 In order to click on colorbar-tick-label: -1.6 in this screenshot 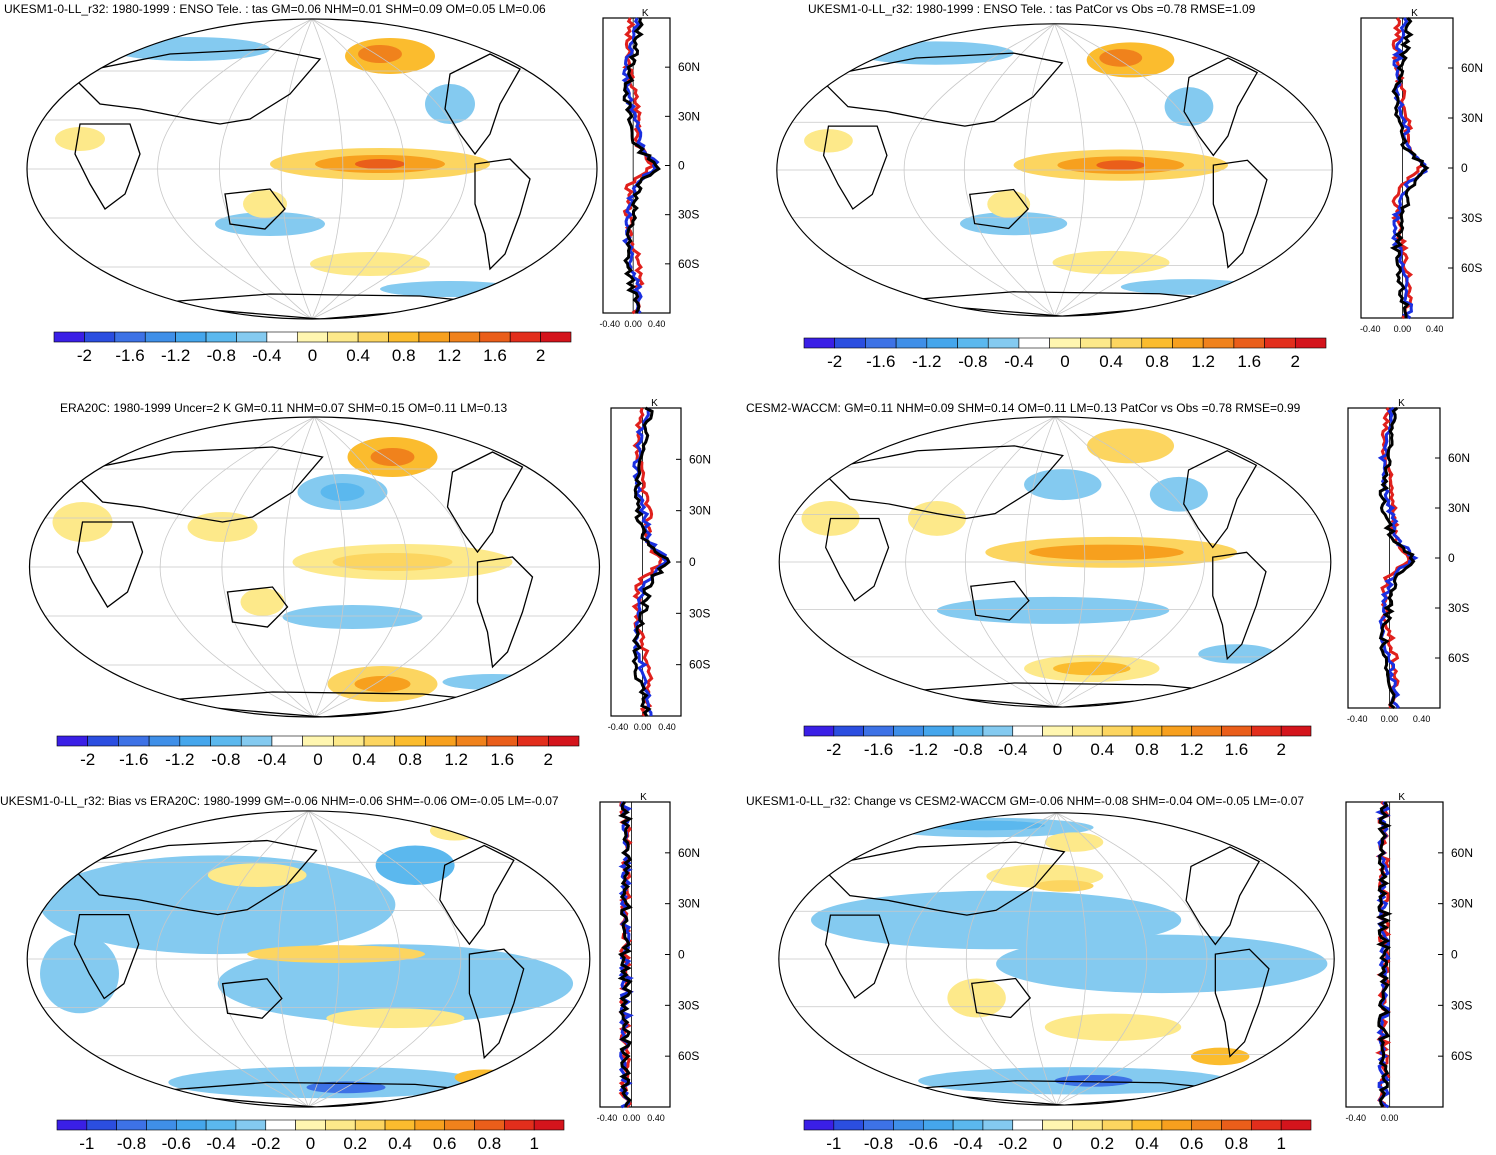, I will do `click(129, 355)`.